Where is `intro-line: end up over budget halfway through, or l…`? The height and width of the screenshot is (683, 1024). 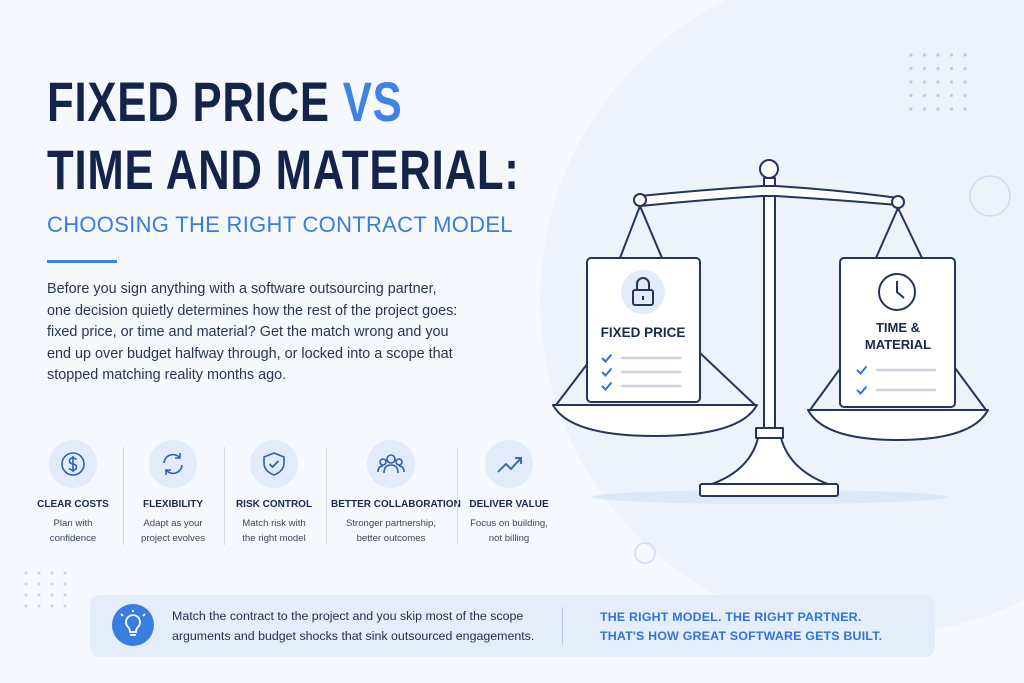
intro-line: end up over budget halfway through, or l… is located at coordinates (250, 353).